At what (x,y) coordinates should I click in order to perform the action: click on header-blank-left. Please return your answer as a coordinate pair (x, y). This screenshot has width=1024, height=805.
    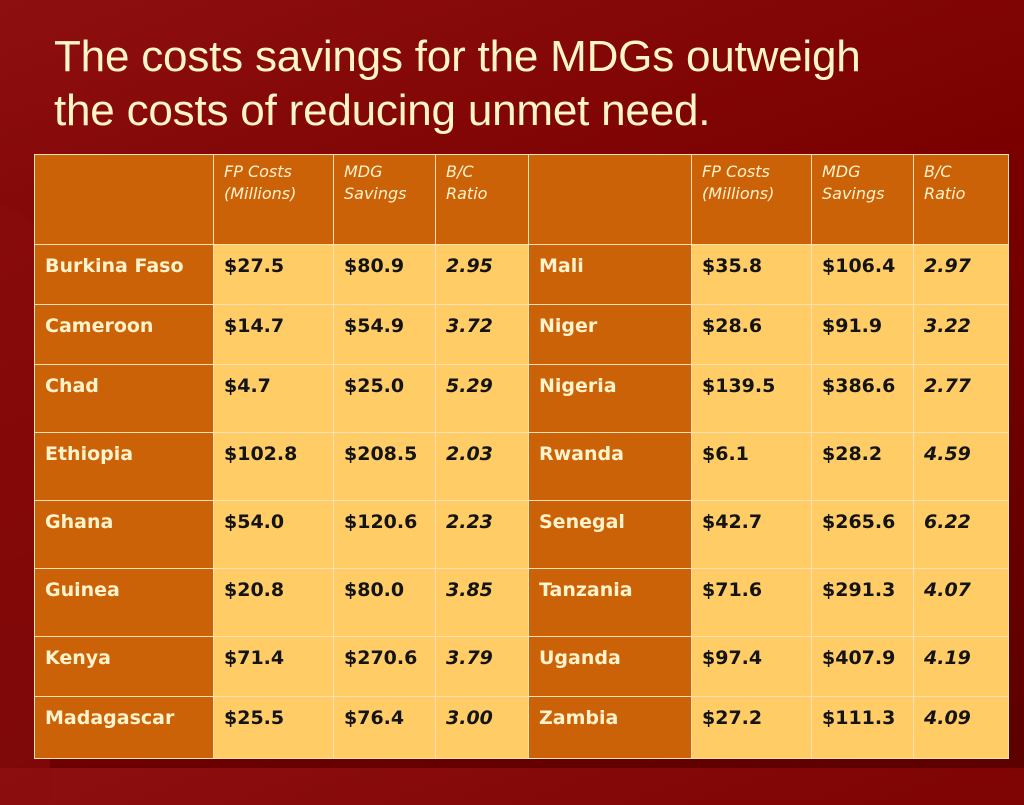
    Looking at the image, I should click on (124, 199).